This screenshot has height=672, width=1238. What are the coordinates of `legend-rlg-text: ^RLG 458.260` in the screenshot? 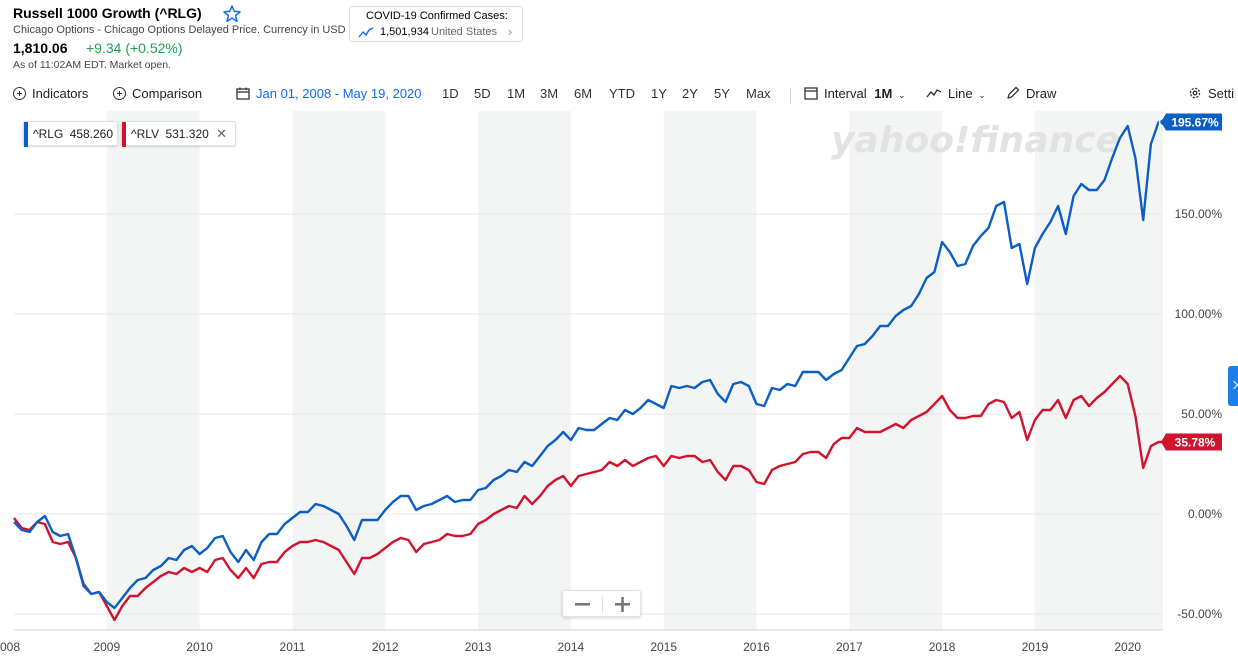 It's located at (73, 134).